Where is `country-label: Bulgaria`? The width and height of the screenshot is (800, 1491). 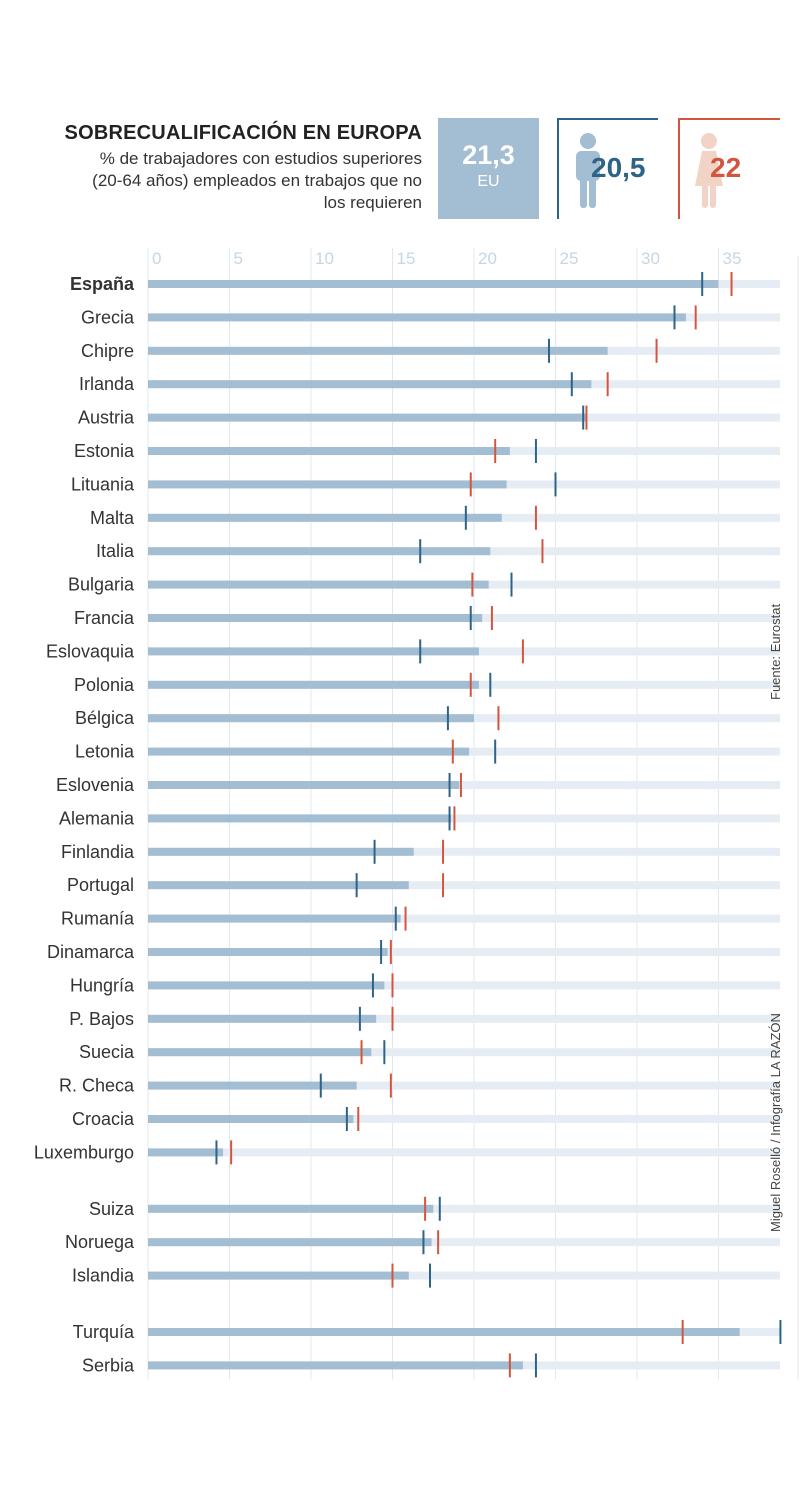 country-label: Bulgaria is located at coordinates (101, 585).